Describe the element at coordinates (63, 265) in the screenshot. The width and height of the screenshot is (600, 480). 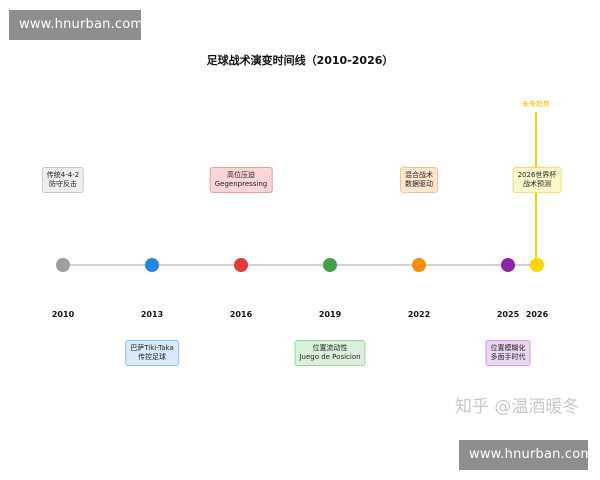
I see `timeline-dot-2010` at that location.